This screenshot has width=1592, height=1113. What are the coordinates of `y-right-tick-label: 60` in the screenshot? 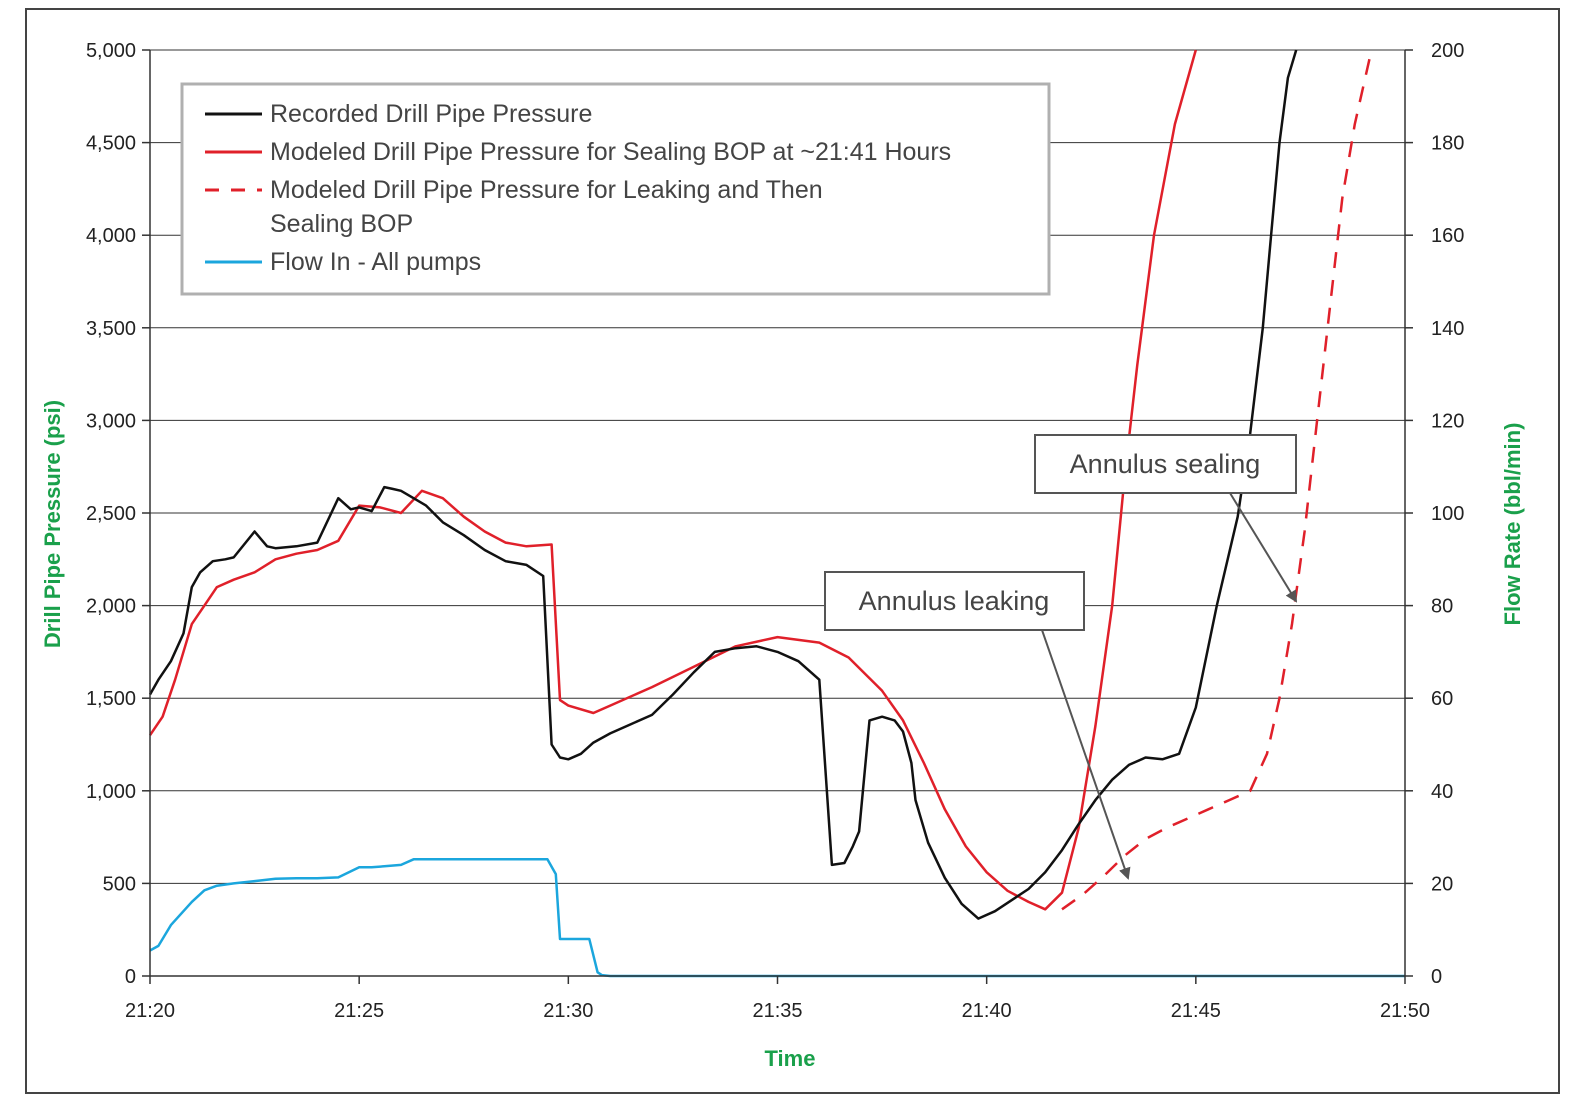 It's located at (1442, 699).